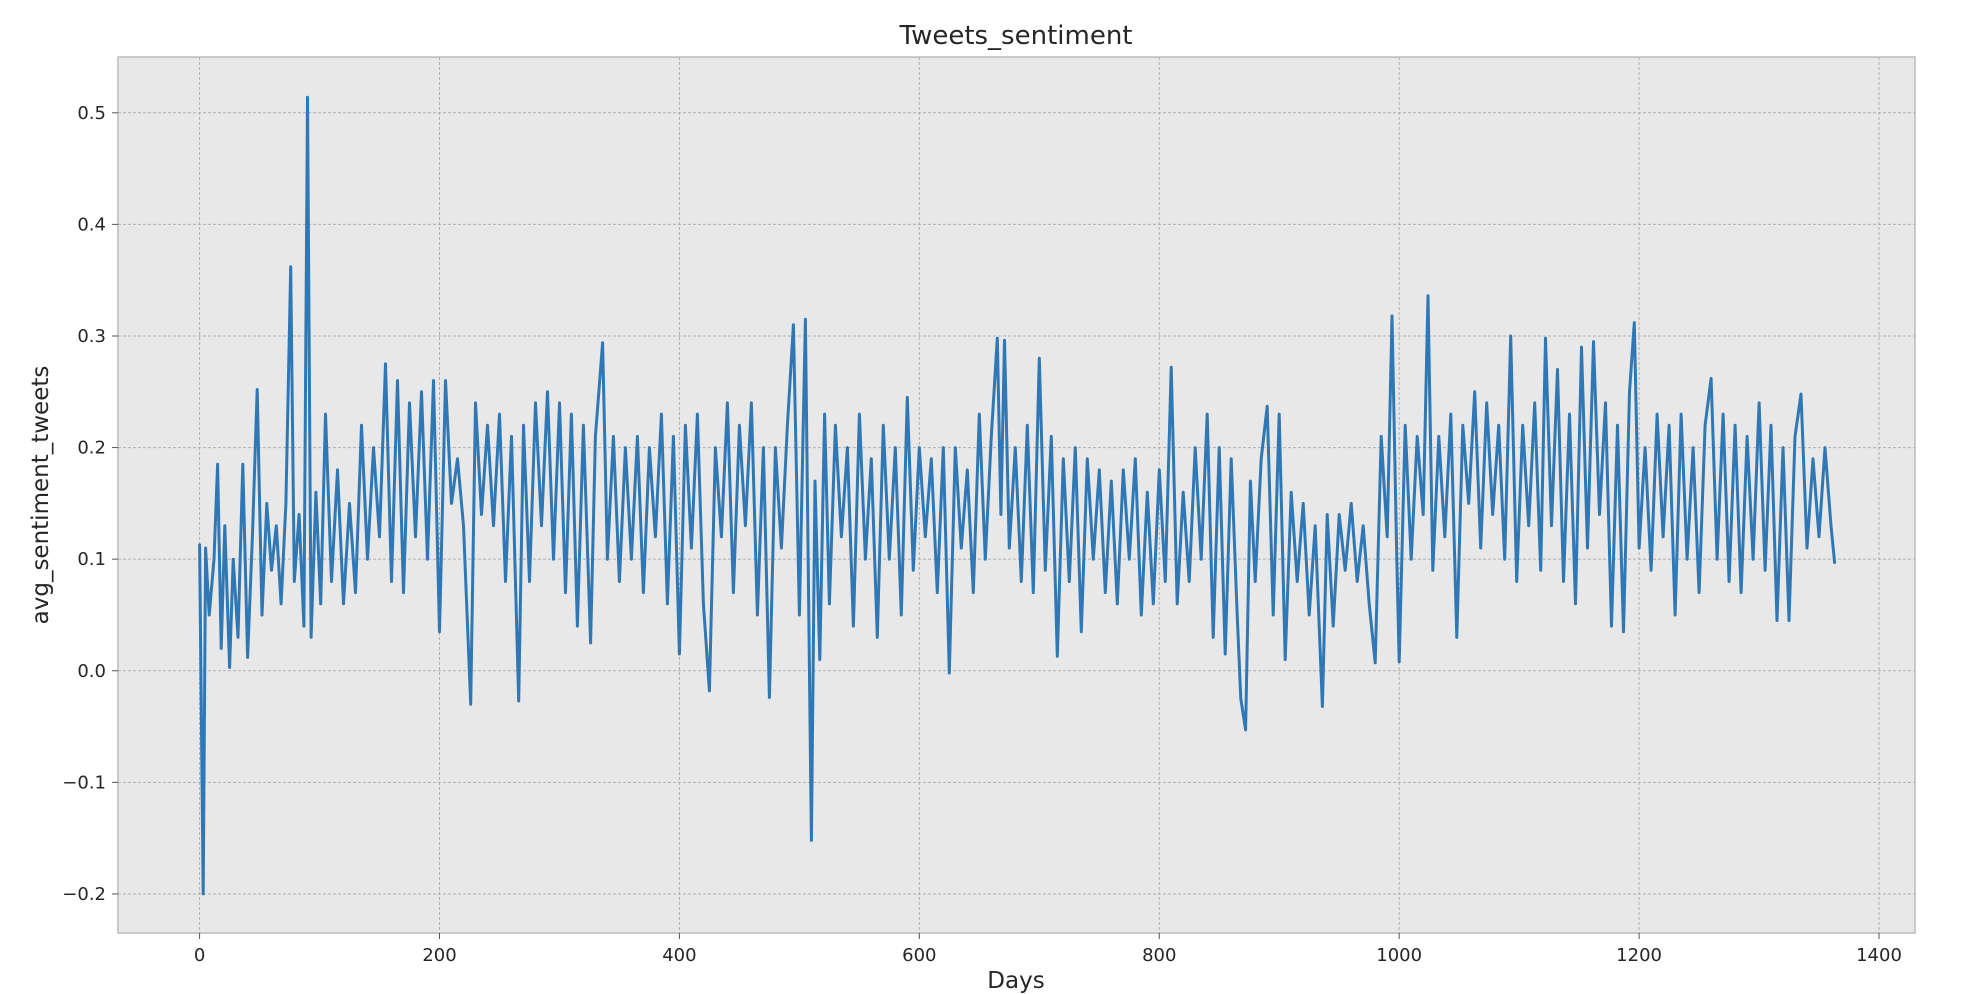 The height and width of the screenshot is (994, 1980). What do you see at coordinates (1879, 955) in the screenshot?
I see `x-tick-label: 1400` at bounding box center [1879, 955].